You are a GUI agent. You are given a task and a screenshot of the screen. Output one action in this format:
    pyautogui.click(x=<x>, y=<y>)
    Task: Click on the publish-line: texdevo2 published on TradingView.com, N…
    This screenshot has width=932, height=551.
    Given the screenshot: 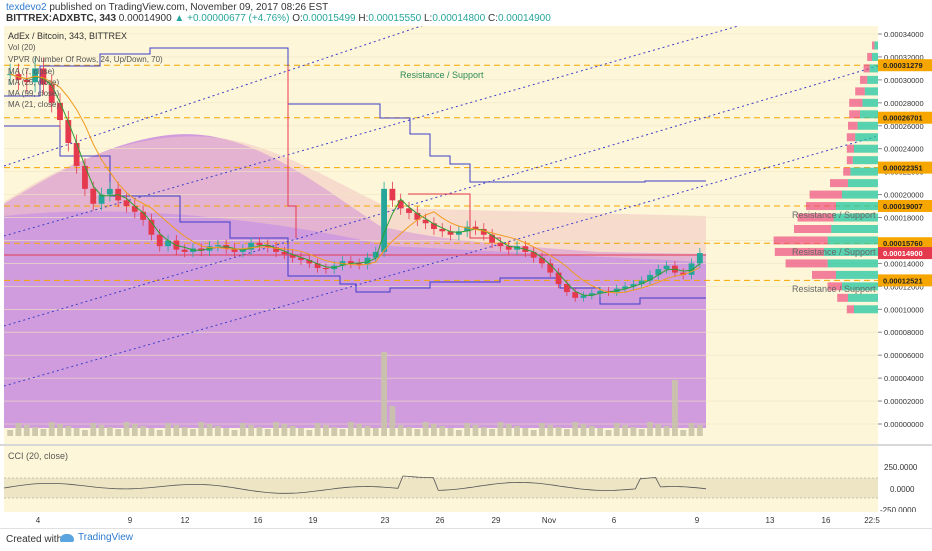 What is the action you would take?
    pyautogui.click(x=167, y=7)
    